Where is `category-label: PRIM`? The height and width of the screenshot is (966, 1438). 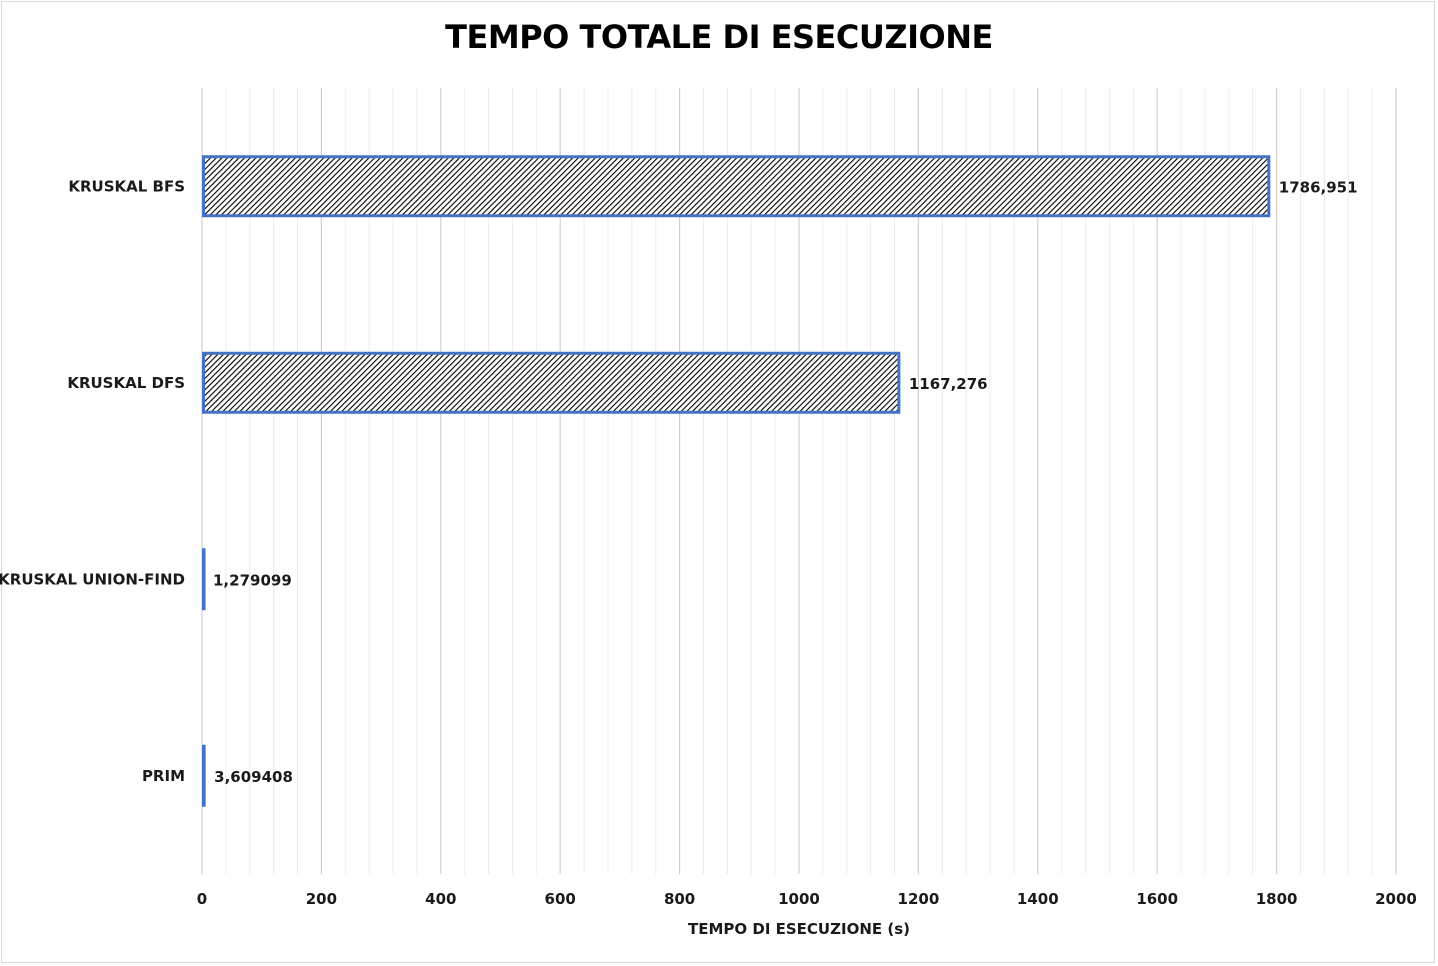 category-label: PRIM is located at coordinates (163, 776).